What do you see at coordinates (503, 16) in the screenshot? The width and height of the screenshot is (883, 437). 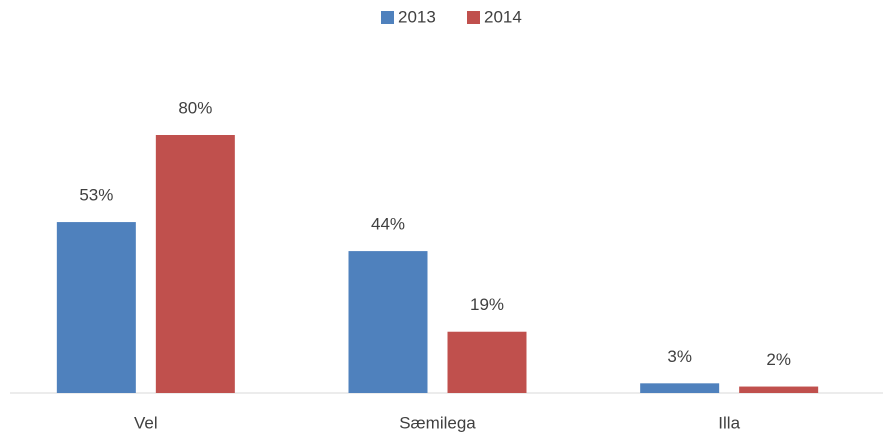 I see `legend-label: 2014` at bounding box center [503, 16].